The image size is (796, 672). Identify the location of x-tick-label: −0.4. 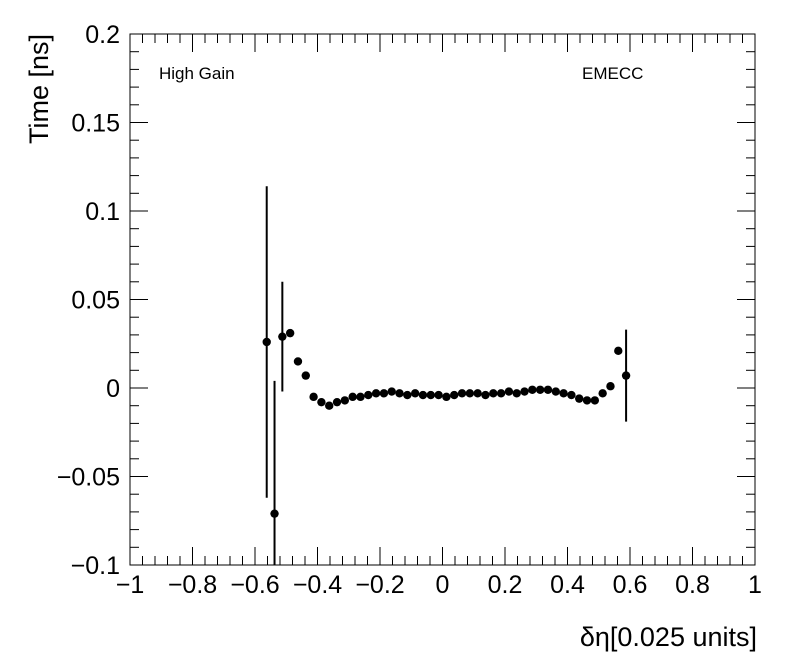
(317, 585).